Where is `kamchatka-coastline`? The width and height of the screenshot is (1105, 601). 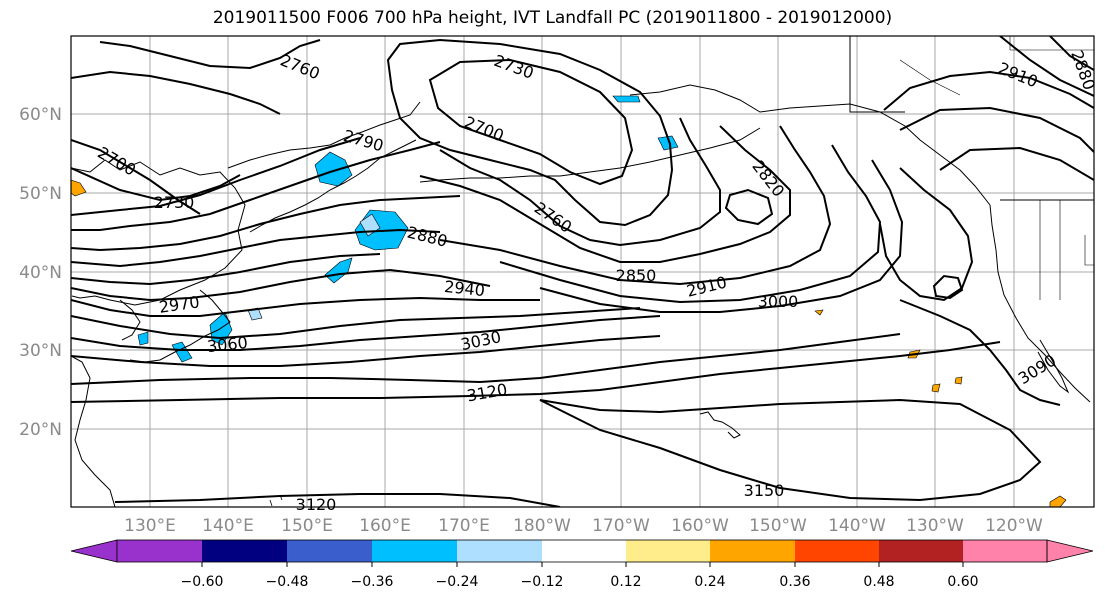 kamchatka-coastline is located at coordinates (324, 135).